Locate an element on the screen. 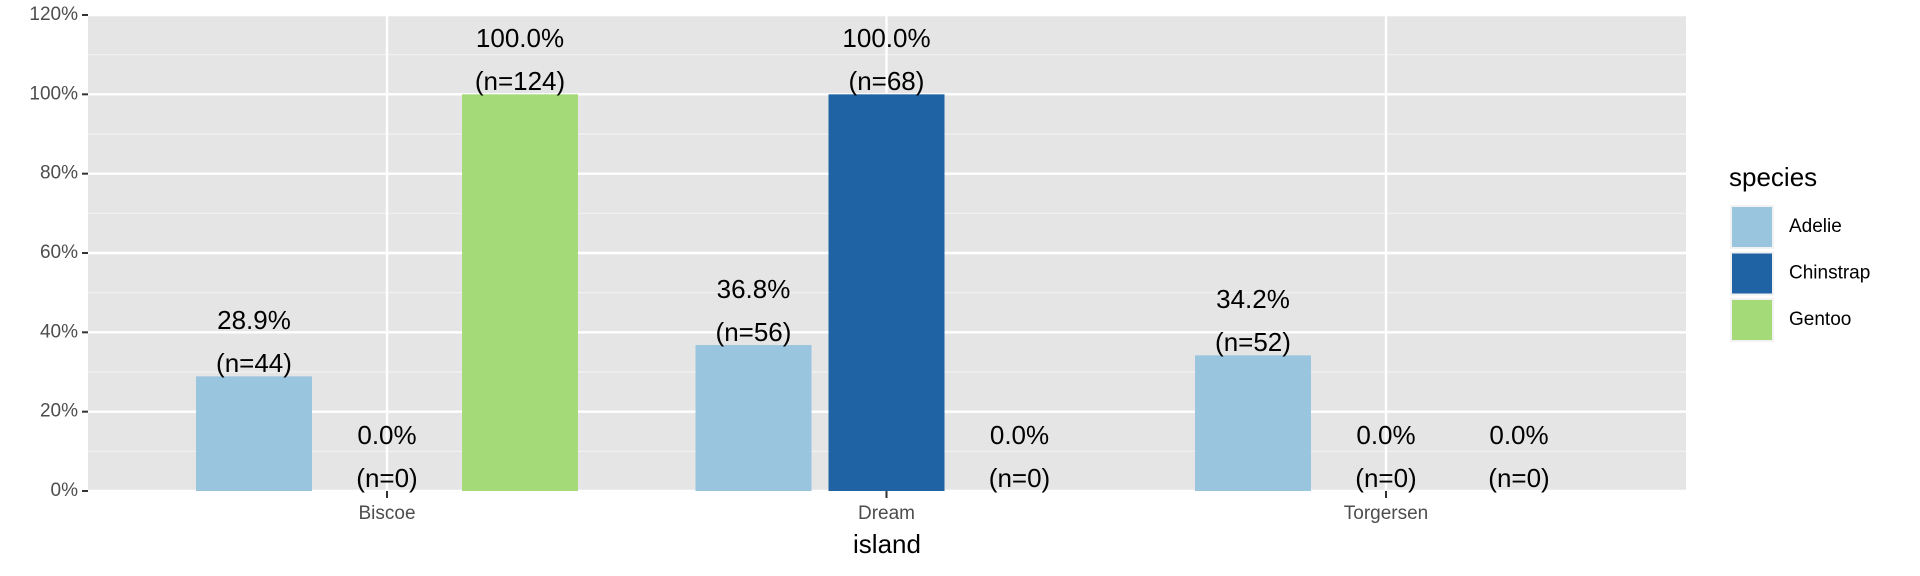 The image size is (1920, 576). legend-label: Adelie is located at coordinates (1815, 226).